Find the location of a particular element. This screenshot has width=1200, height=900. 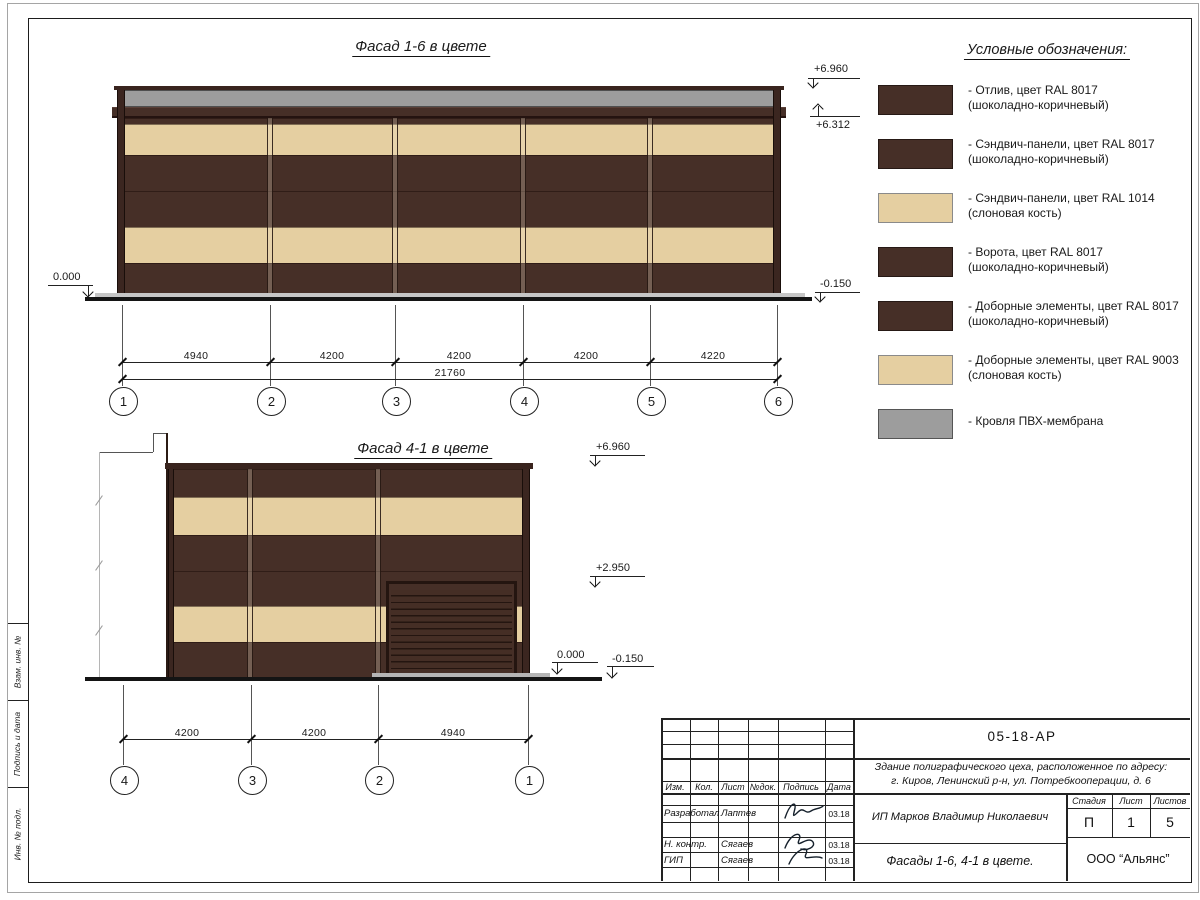

legend-line: - Доборные элементы, цвет RAL 8017 is located at coordinates (1073, 306).